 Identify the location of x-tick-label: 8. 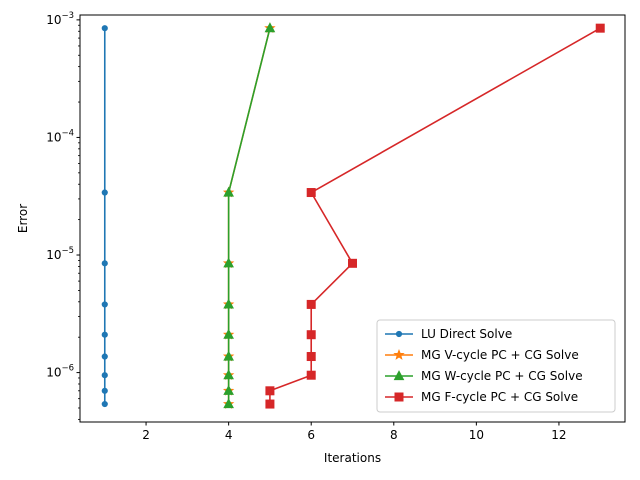
(394, 435).